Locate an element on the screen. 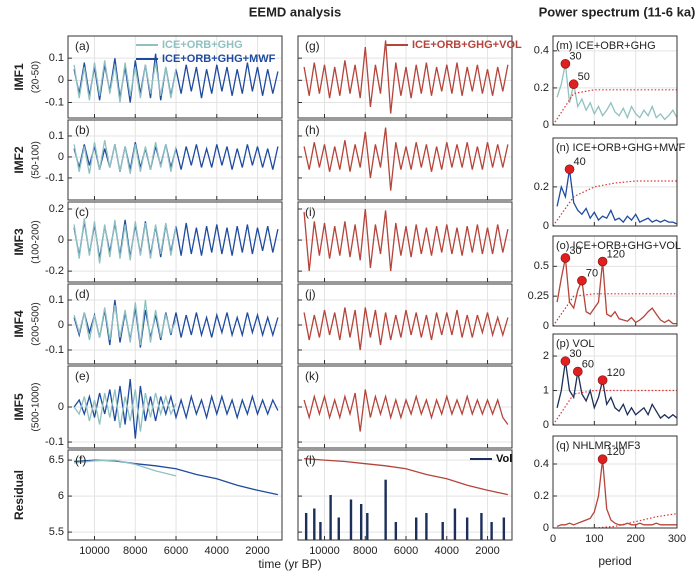 This screenshot has height=579, width=700. y-tick-label: 0.25 is located at coordinates (538, 296).